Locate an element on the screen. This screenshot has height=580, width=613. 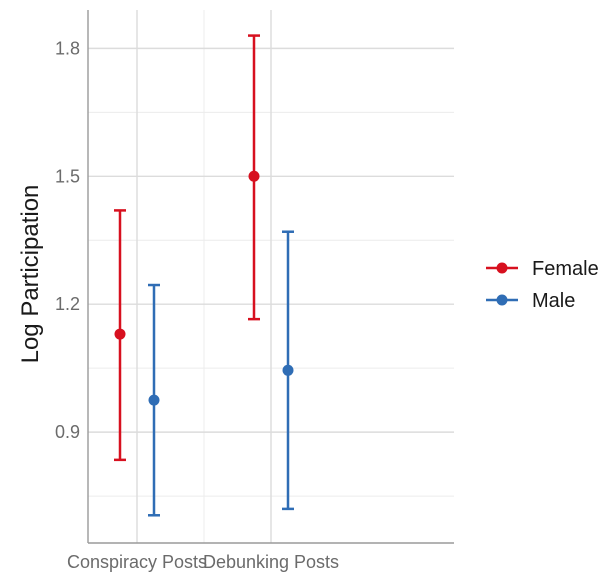
y-axis-title: Log Participation is located at coordinates (30, 274).